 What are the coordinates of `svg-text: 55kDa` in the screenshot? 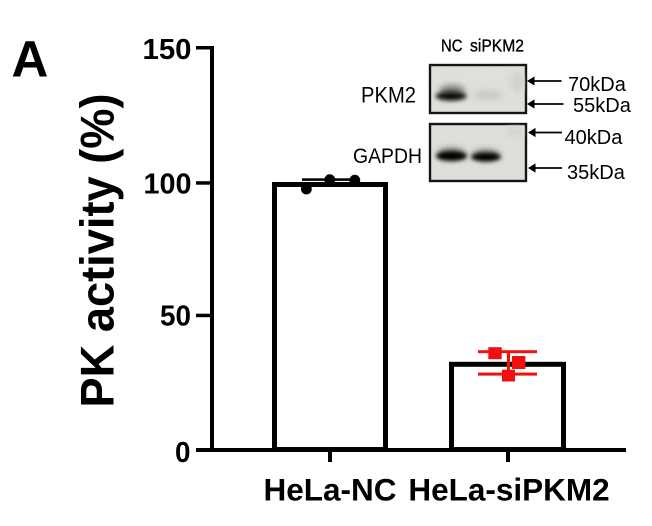 It's located at (602, 106).